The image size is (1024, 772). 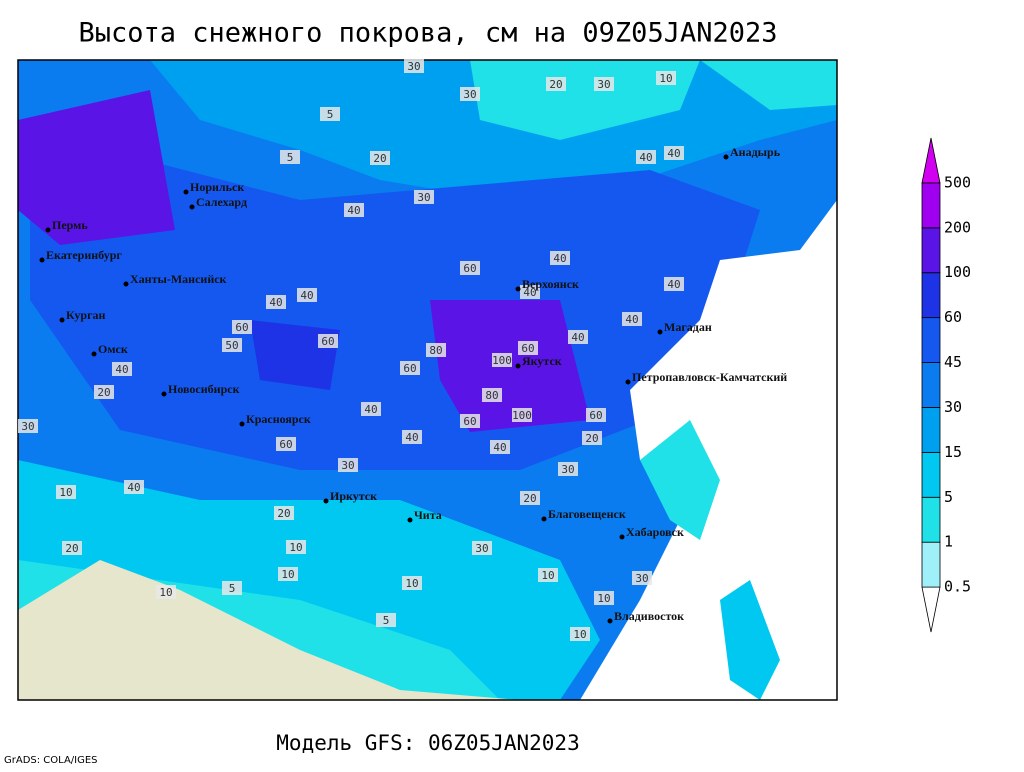 What do you see at coordinates (768, 85) in the screenshot?
I see `arctic-ocean` at bounding box center [768, 85].